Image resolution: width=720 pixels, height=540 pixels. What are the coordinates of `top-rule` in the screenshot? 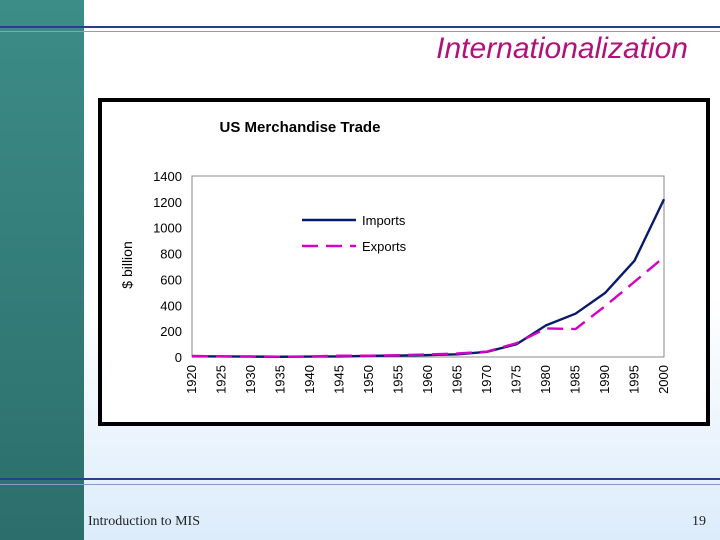 It's located at (360, 27).